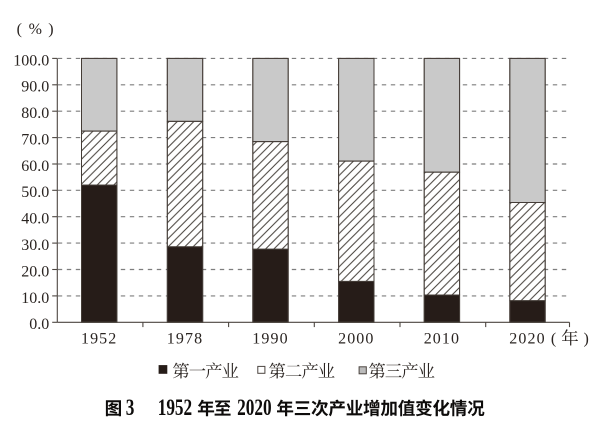 The height and width of the screenshot is (433, 600). What do you see at coordinates (35, 113) in the screenshot?
I see `svg-text: 80.0` at bounding box center [35, 113].